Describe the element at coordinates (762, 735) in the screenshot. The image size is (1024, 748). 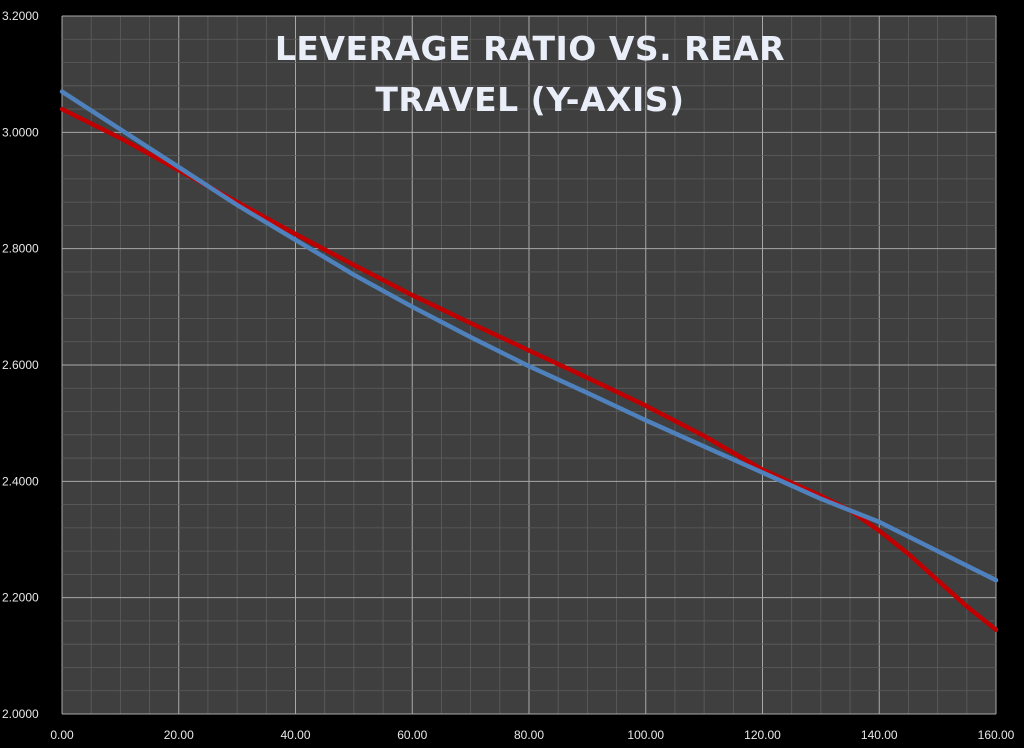
I see `x-tick-label: 120.00` at that location.